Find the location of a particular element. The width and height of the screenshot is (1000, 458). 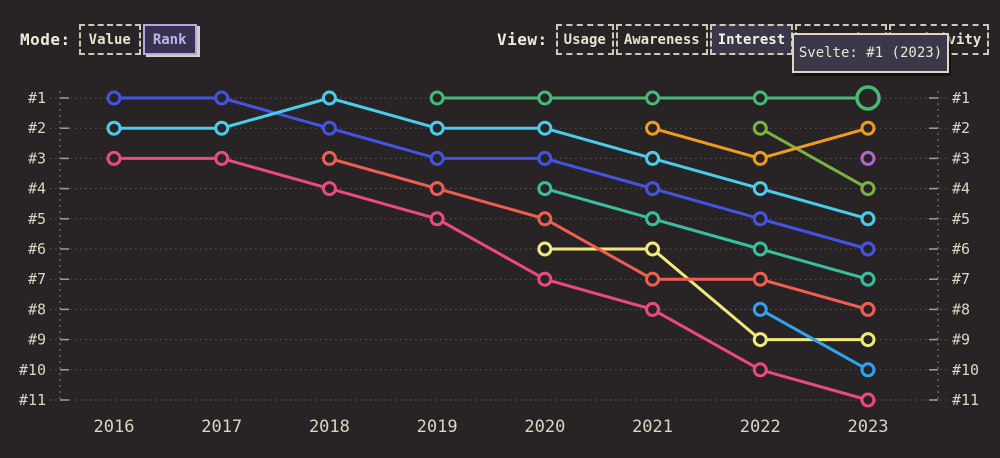

data-point-lime-green-2023 is located at coordinates (868, 189).